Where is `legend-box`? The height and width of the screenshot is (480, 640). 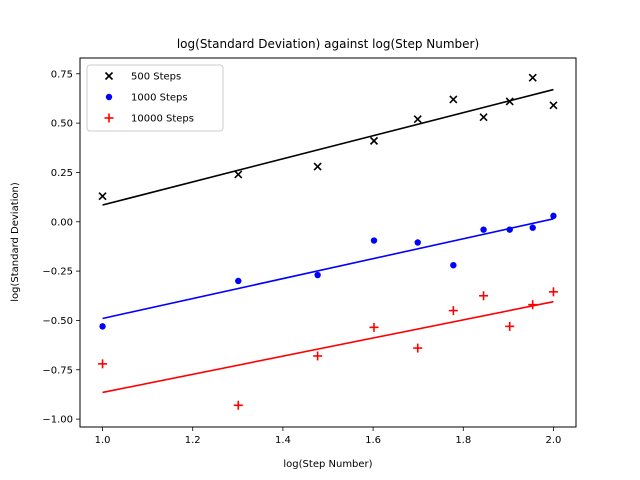 legend-box is located at coordinates (155, 98).